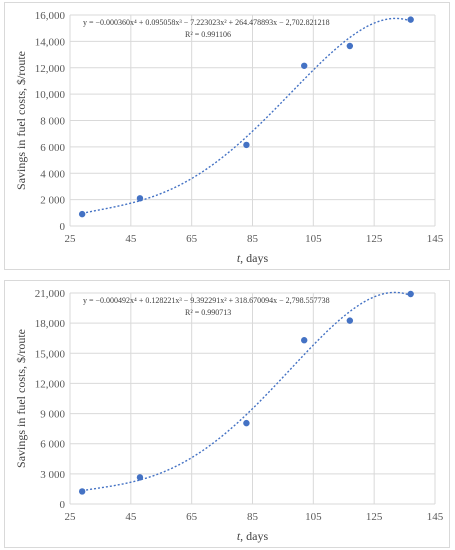 The height and width of the screenshot is (550, 455). What do you see at coordinates (208, 34) in the screenshot?
I see `trendline-r-squared: R² = 0.991106` at bounding box center [208, 34].